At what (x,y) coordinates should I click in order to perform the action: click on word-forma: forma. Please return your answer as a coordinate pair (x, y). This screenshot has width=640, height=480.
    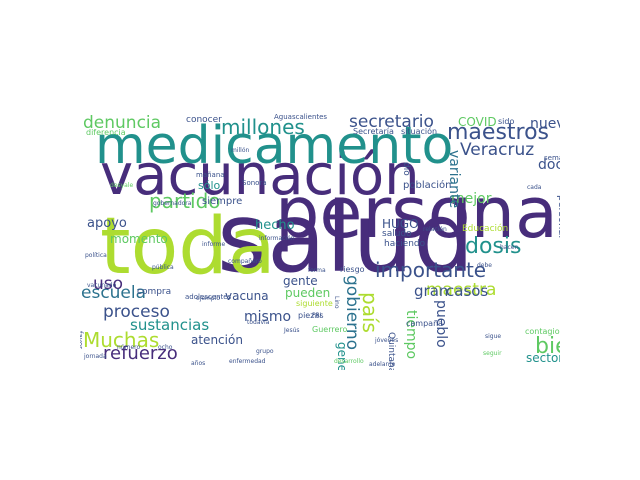
    Looking at the image, I should click on (317, 270).